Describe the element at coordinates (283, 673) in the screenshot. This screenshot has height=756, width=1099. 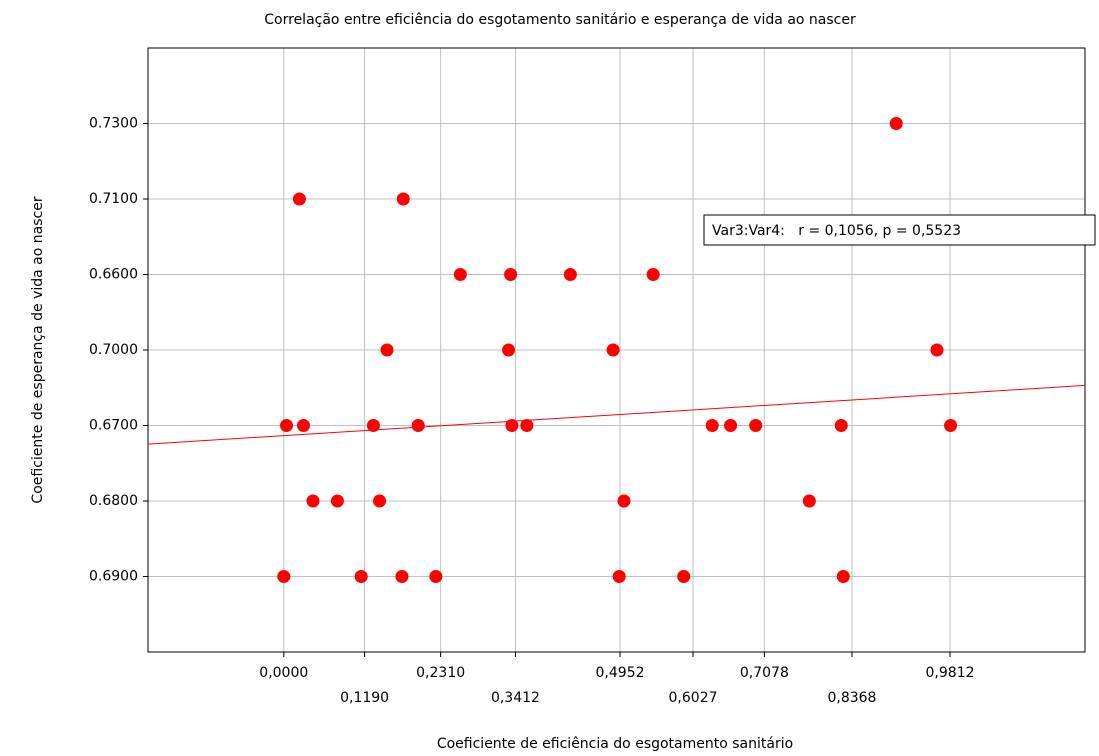
I see `x-tick-label: 0,0000` at that location.